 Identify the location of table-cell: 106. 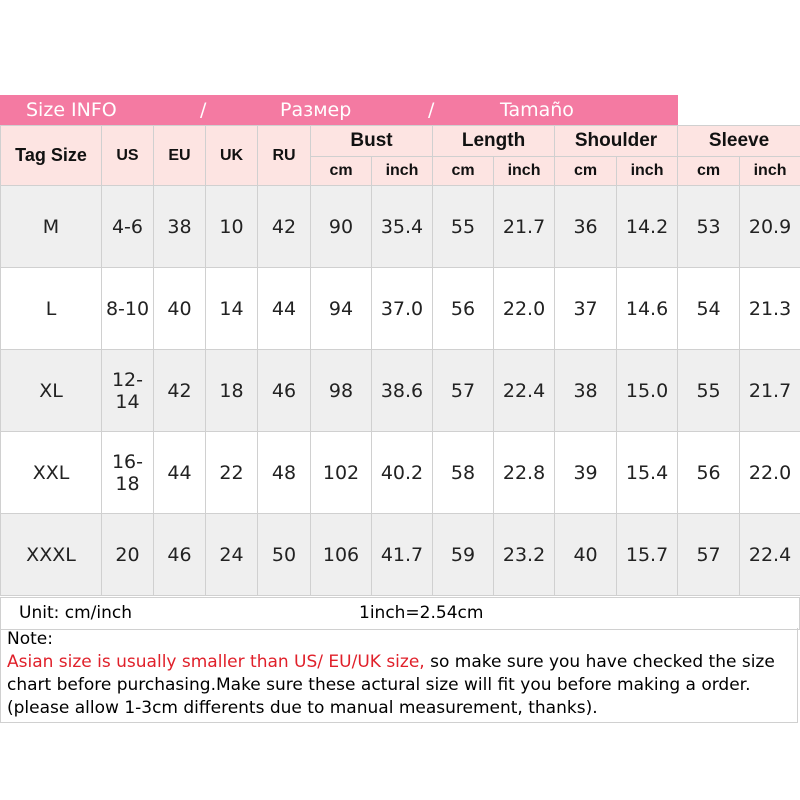
(341, 554).